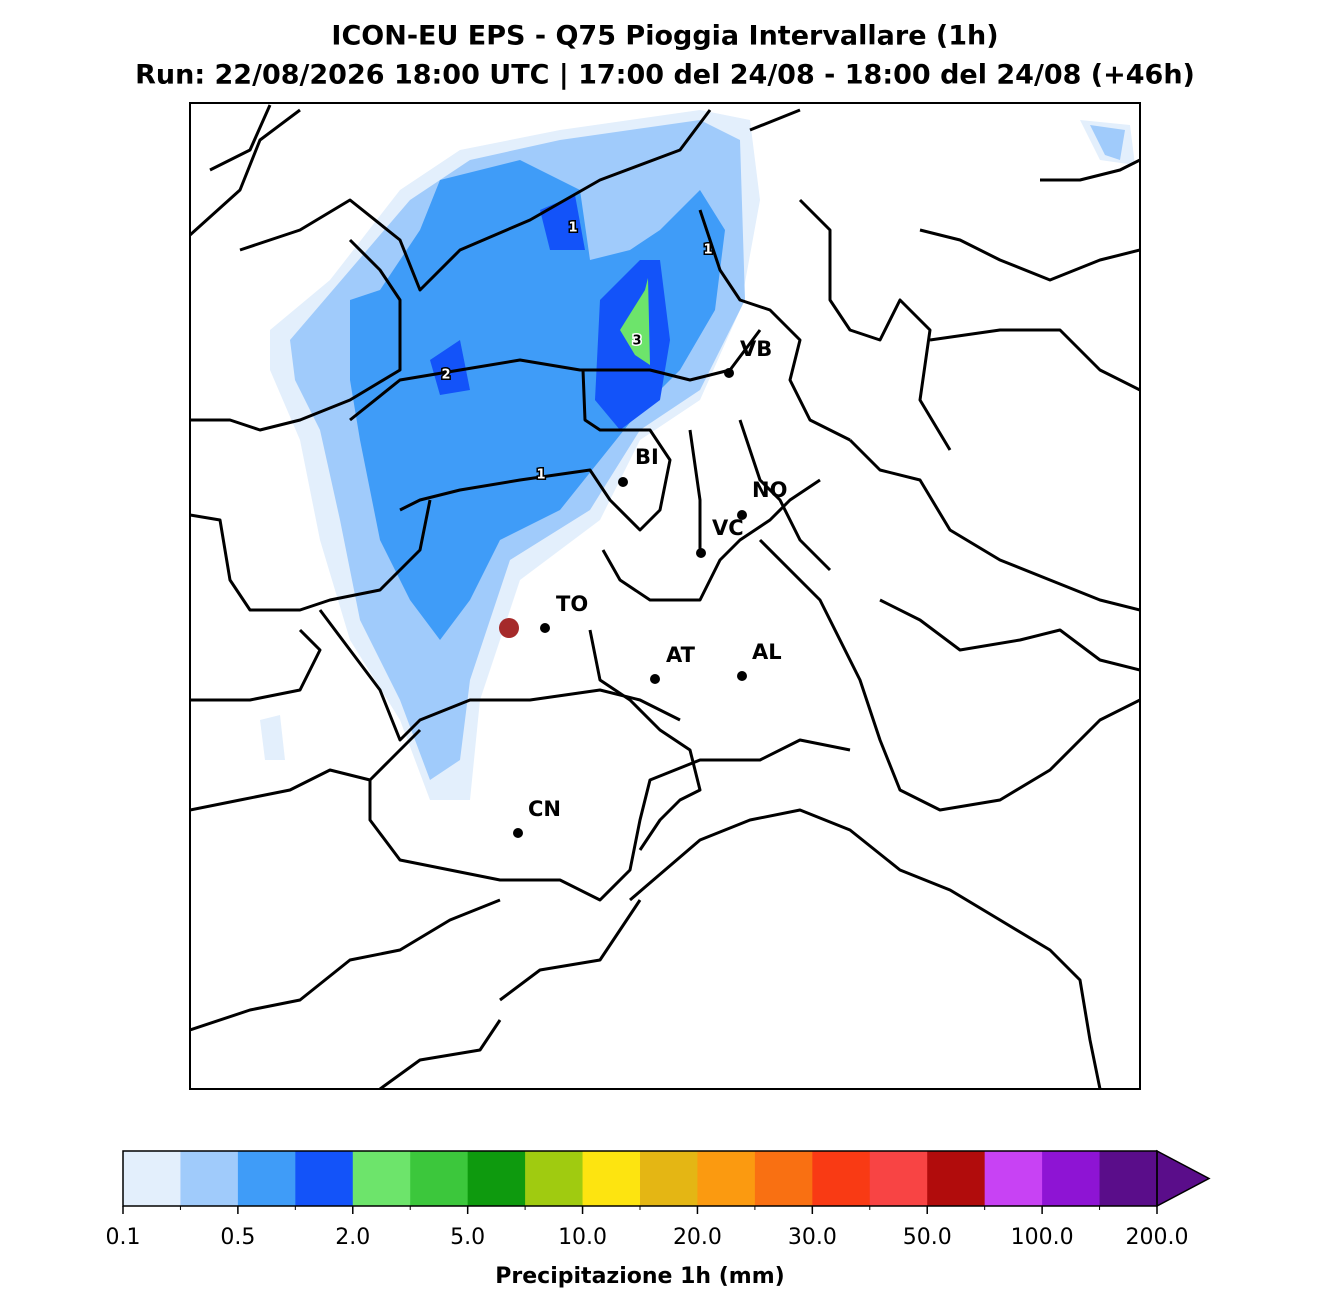  What do you see at coordinates (577, 351) in the screenshot?
I see `contour-labels: 1 1 2 3 1` at bounding box center [577, 351].